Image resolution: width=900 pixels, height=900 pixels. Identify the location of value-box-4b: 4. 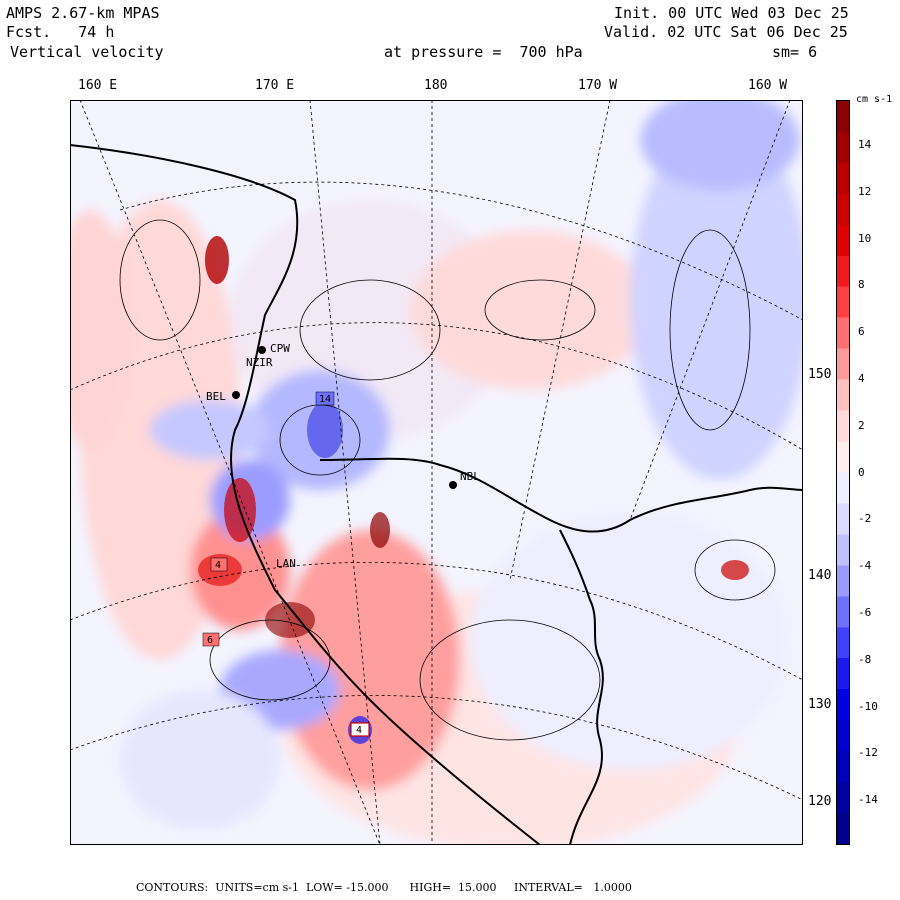
(359, 730).